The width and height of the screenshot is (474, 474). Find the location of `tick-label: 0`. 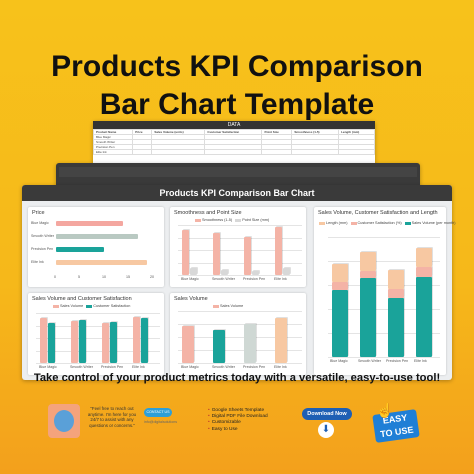

tick-label: 0 is located at coordinates (55, 277).